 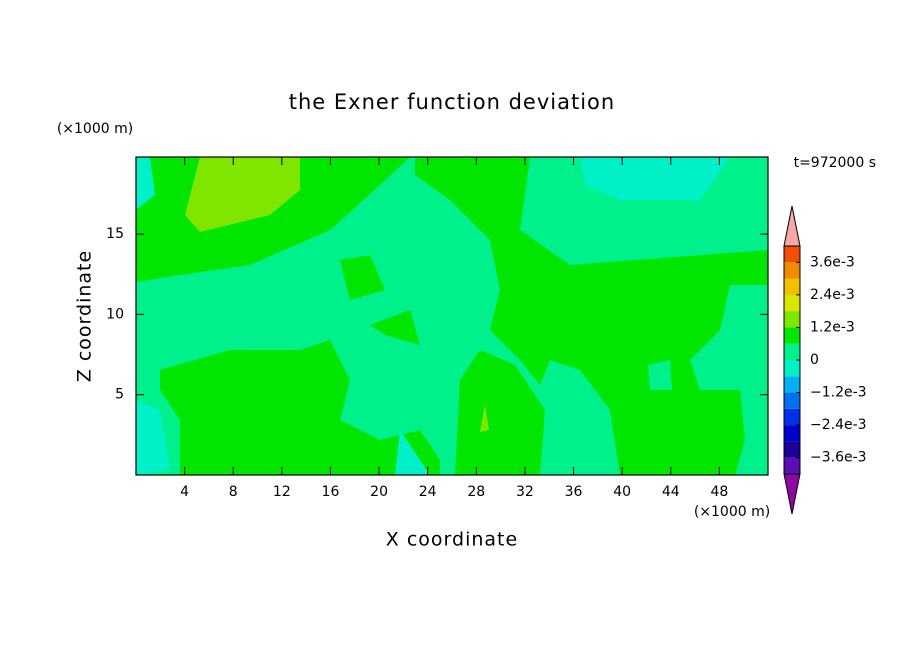 What do you see at coordinates (428, 492) in the screenshot?
I see `x-tick-label: 24` at bounding box center [428, 492].